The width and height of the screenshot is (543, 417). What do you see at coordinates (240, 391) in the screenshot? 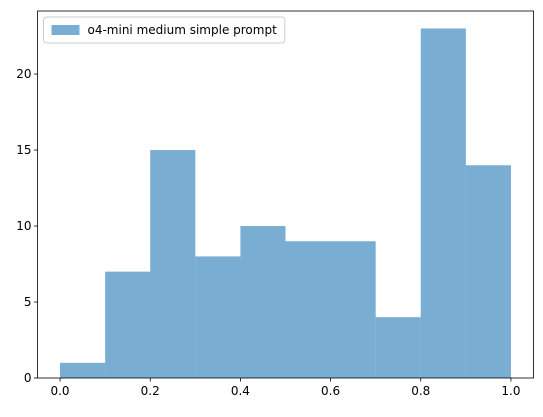
I see `x-tick-label: 0.4` at bounding box center [240, 391].